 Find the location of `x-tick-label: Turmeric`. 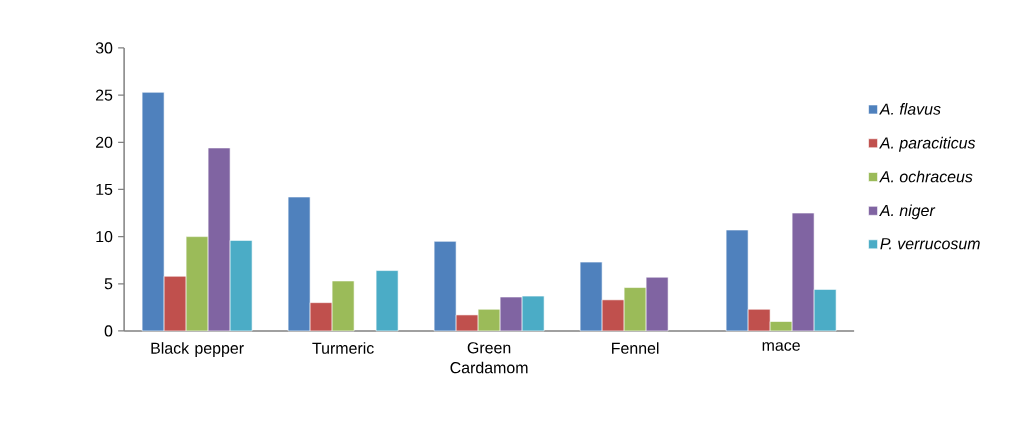

x-tick-label: Turmeric is located at coordinates (343, 348).